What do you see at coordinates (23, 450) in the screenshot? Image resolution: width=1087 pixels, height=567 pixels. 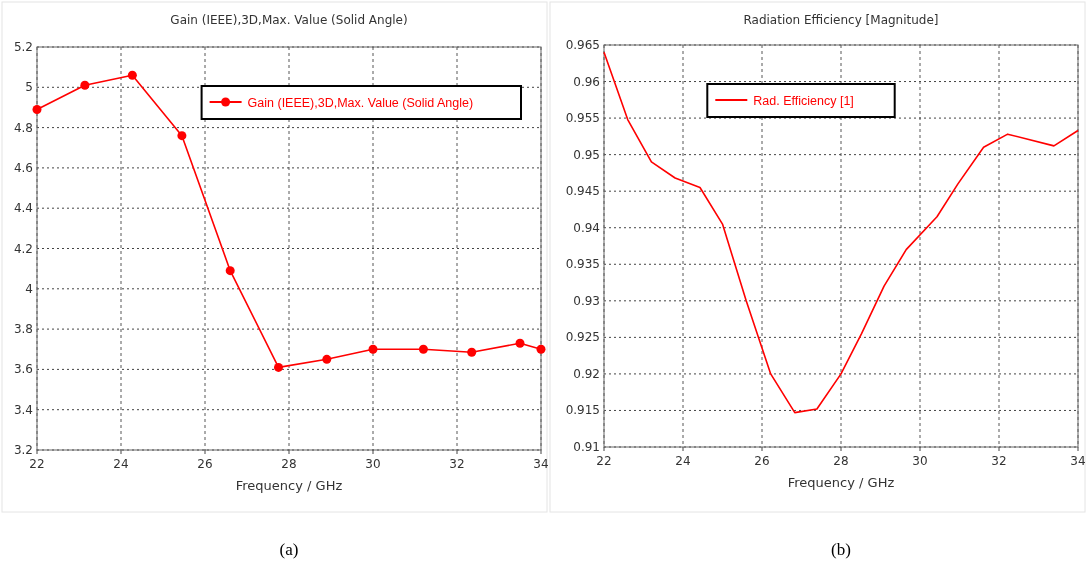 I see `y-tick-label: 3.2` at bounding box center [23, 450].